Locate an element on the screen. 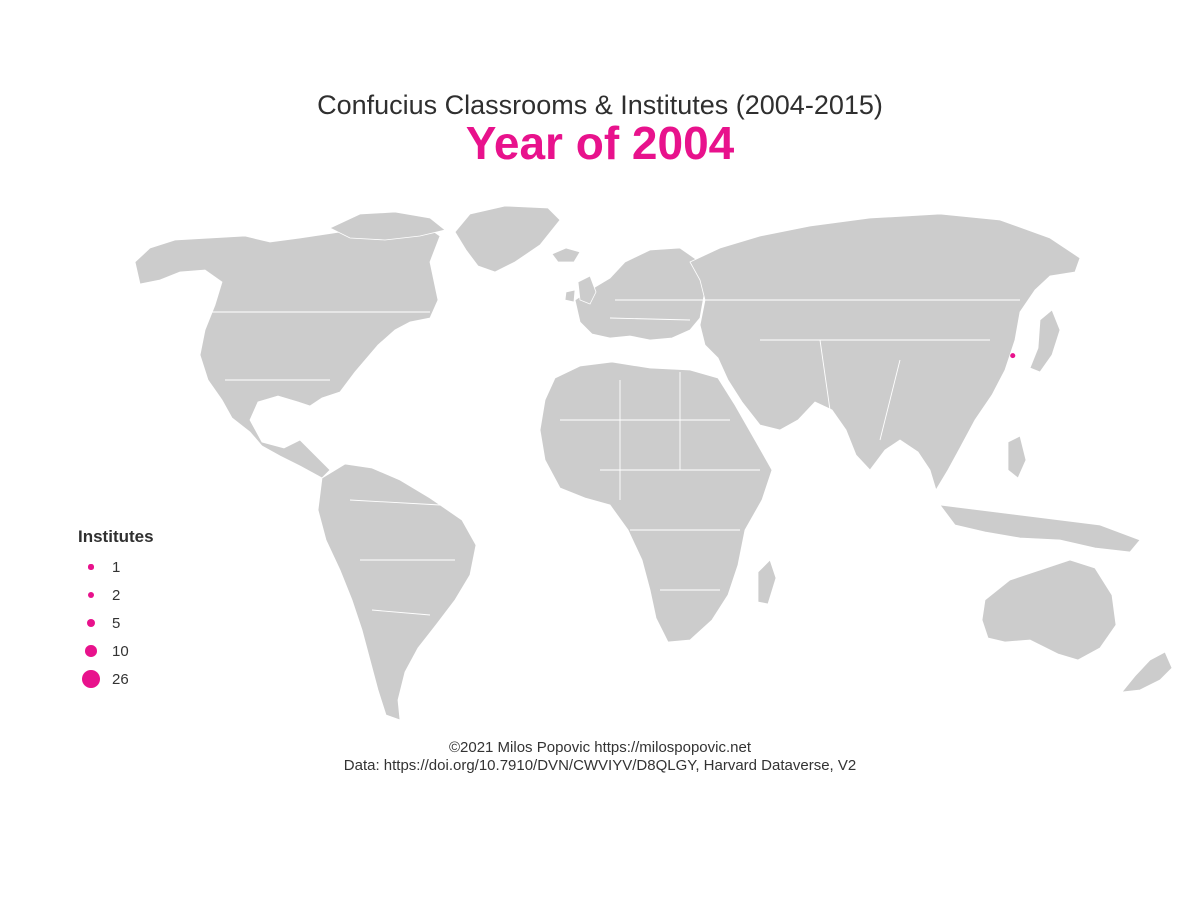 This screenshot has height=900, width=1200. institute-marker is located at coordinates (1013, 356).